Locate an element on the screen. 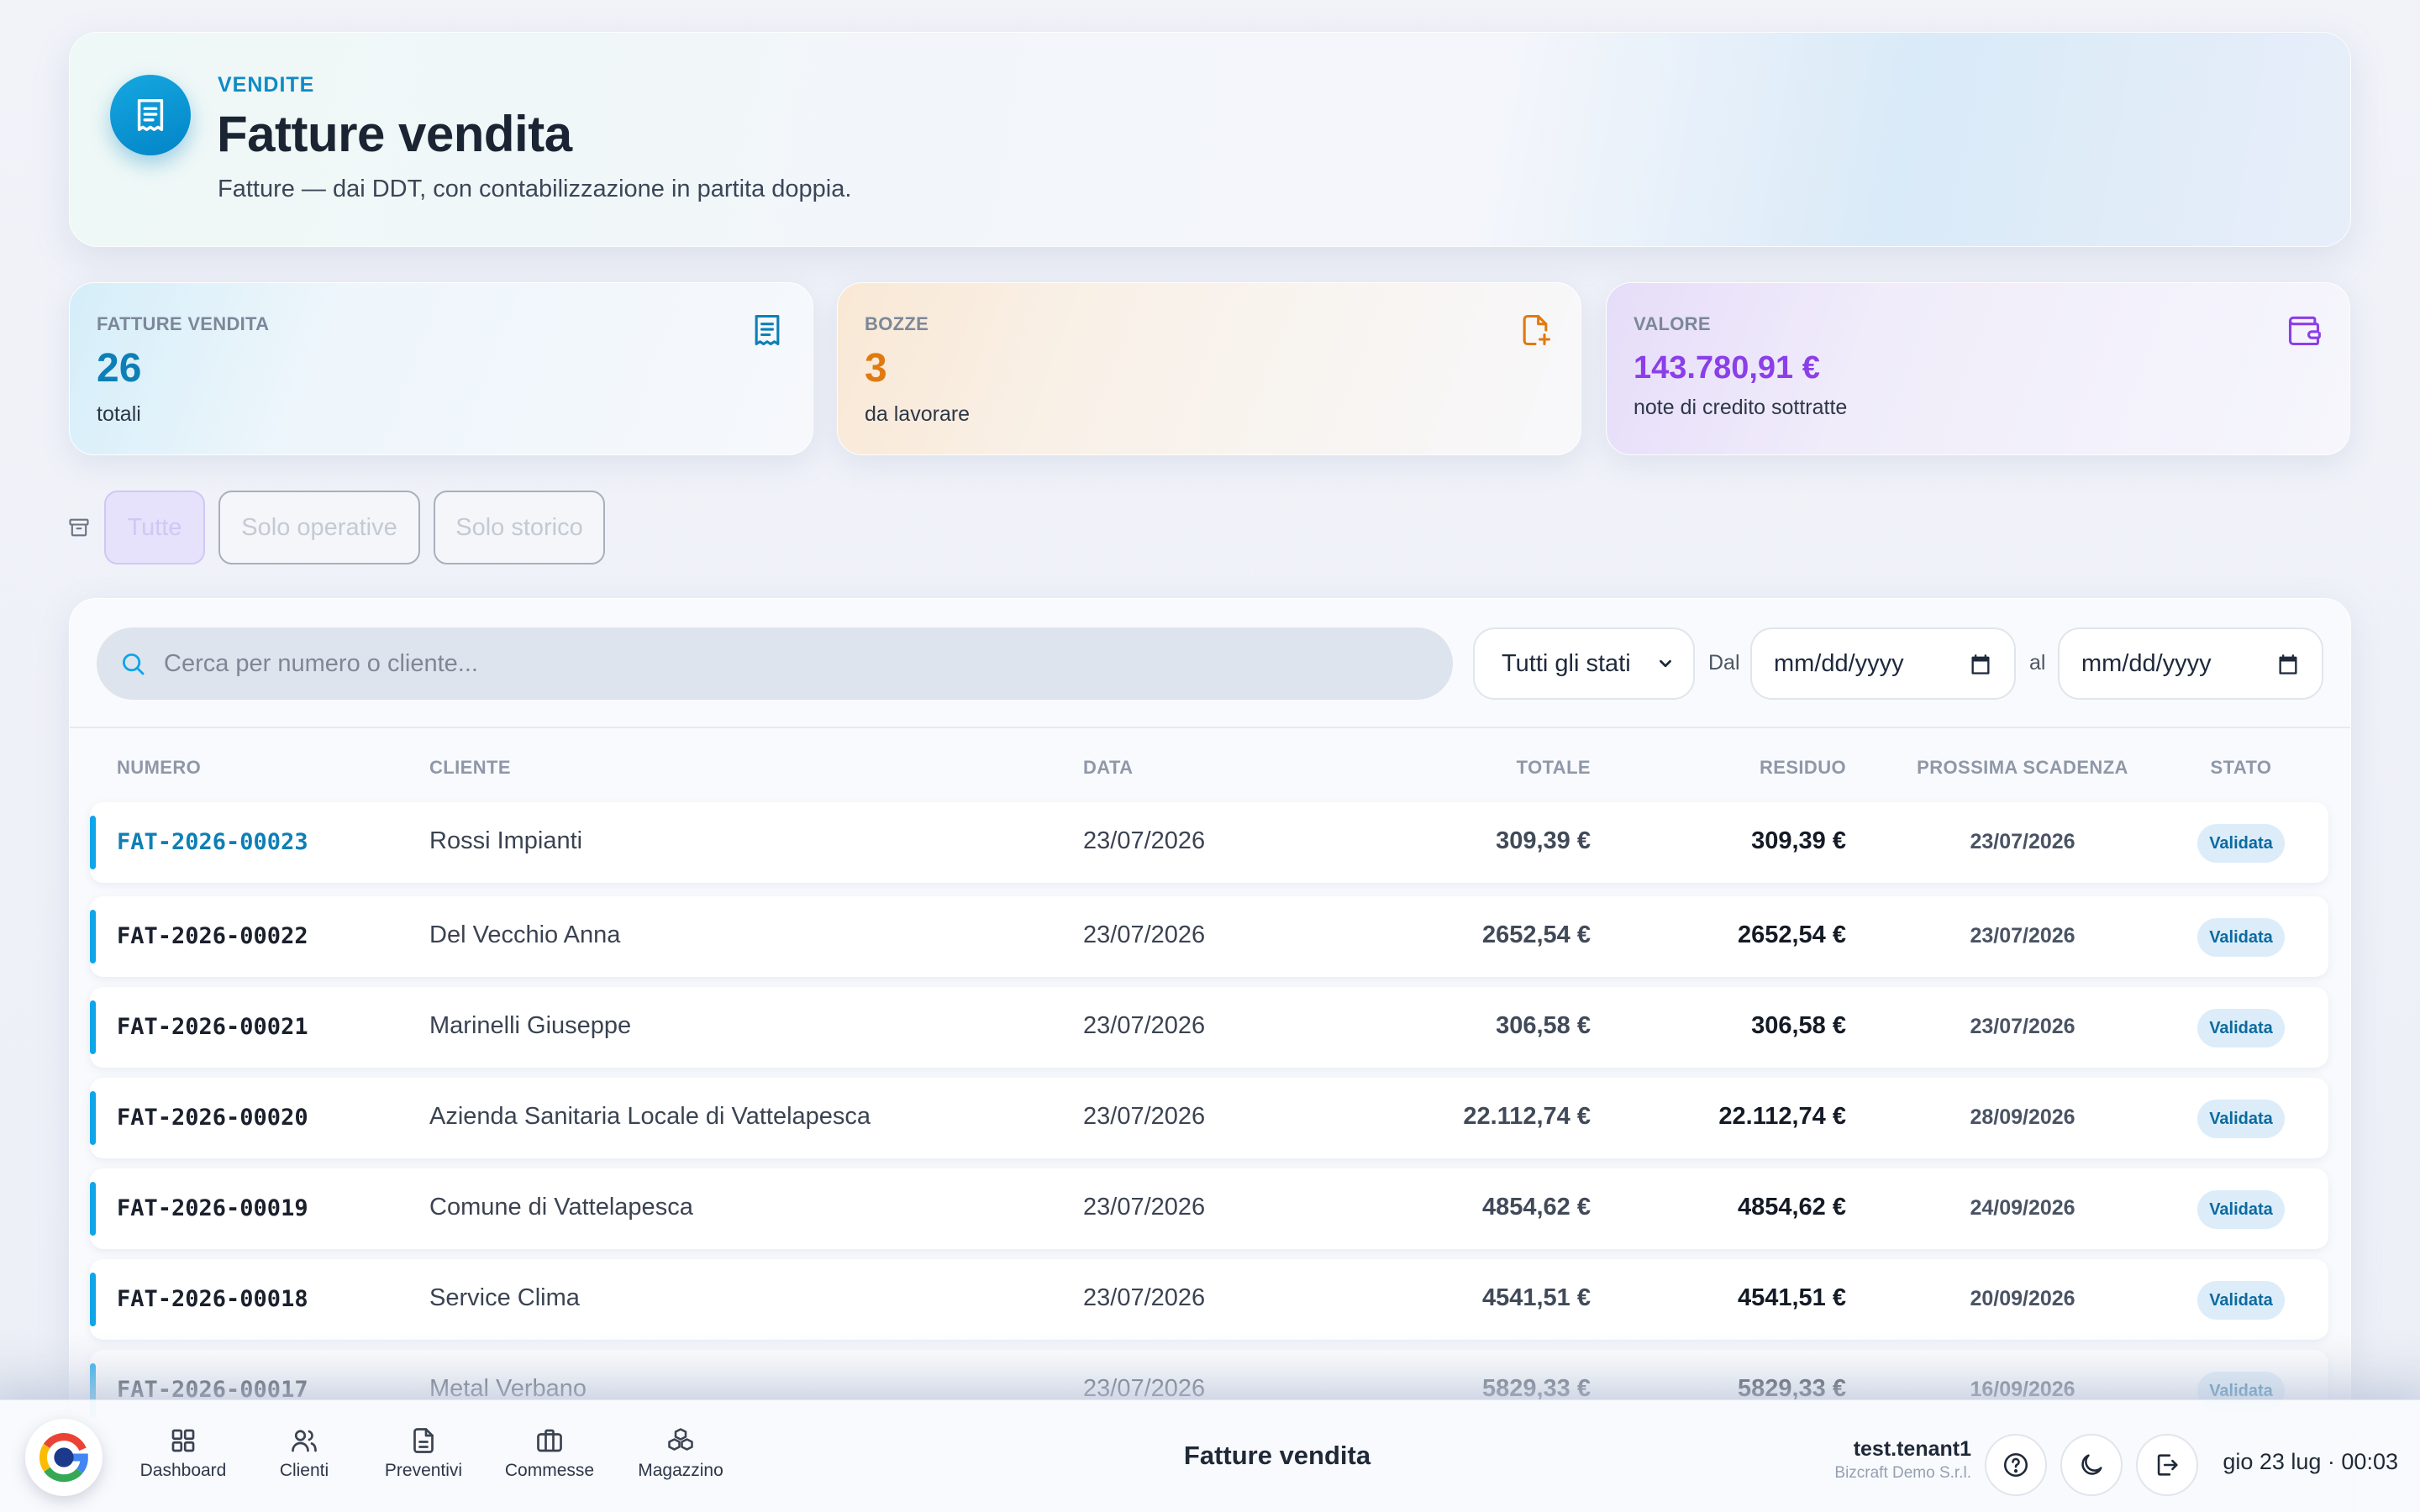 This screenshot has height=1512, width=2420. logout-icon is located at coordinates (2167, 1465).